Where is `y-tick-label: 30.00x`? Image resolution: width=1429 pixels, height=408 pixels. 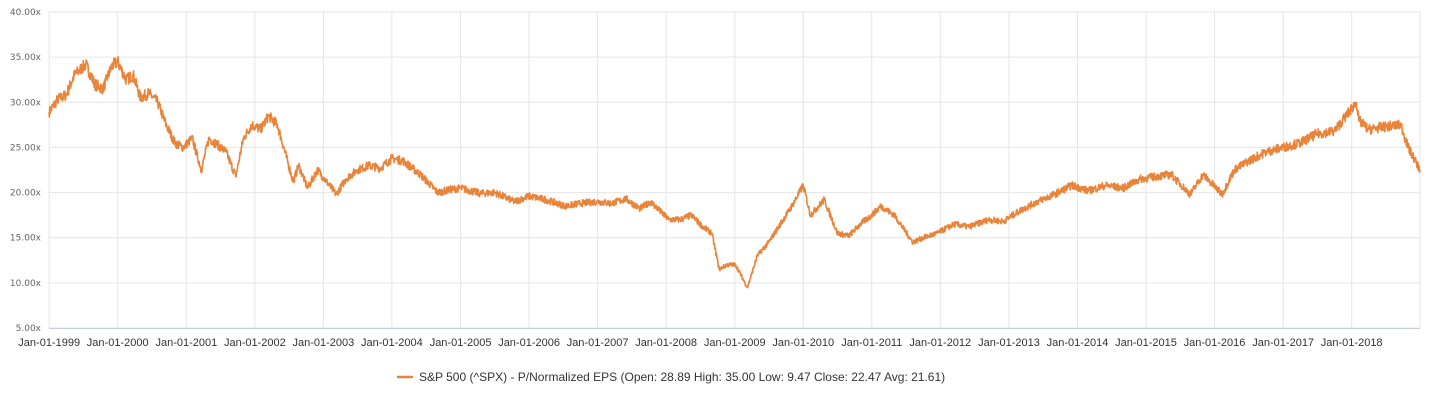
y-tick-label: 30.00x is located at coordinates (26, 103).